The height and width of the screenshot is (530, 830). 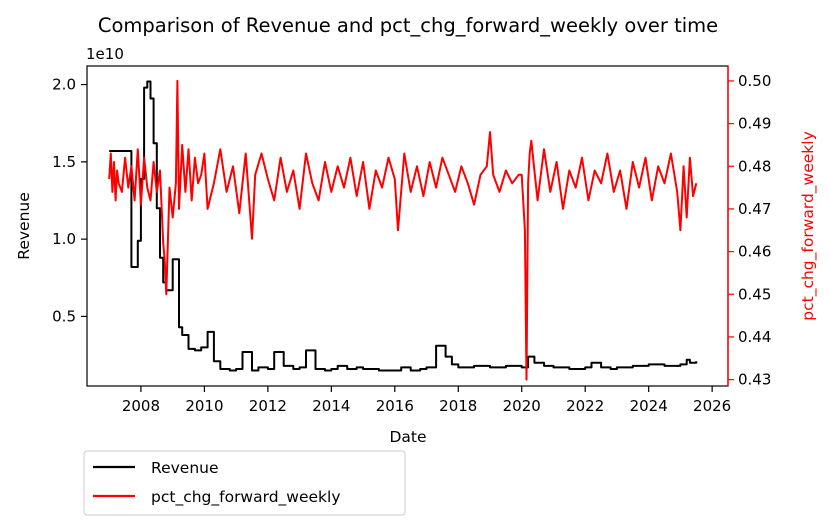 I want to click on left-tick-label: 1.0, so click(x=64, y=239).